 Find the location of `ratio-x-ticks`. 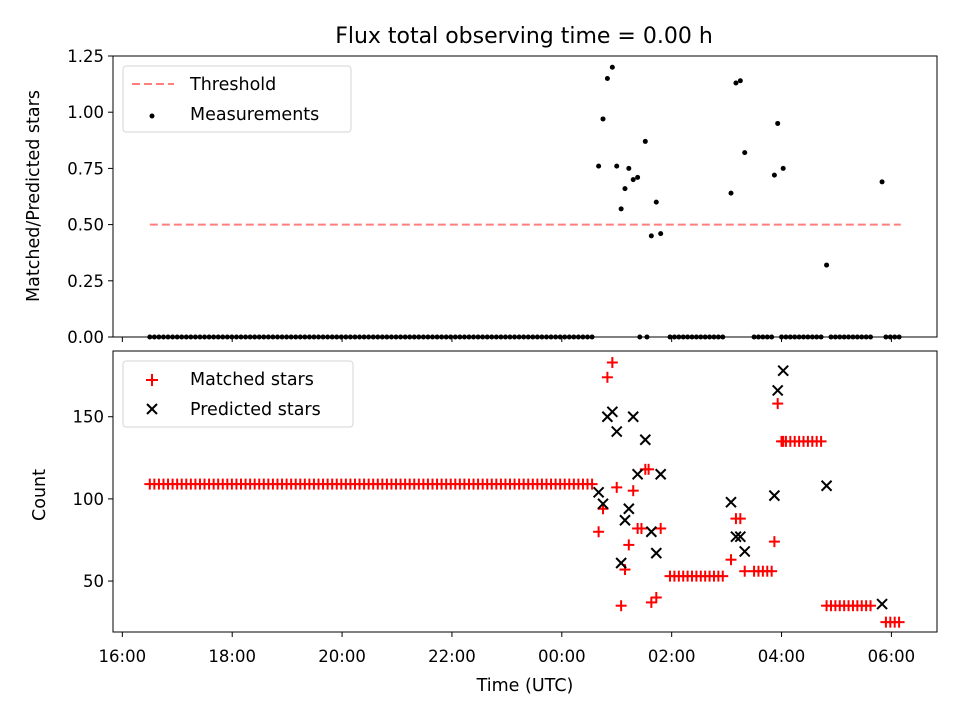

ratio-x-ticks is located at coordinates (506, 339).